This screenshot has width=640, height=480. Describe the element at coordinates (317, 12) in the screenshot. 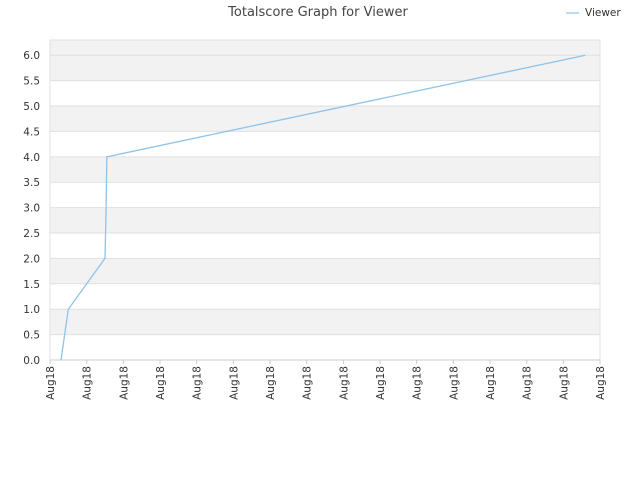

I see `chart-title: Totalscore Graph for Viewer` at that location.